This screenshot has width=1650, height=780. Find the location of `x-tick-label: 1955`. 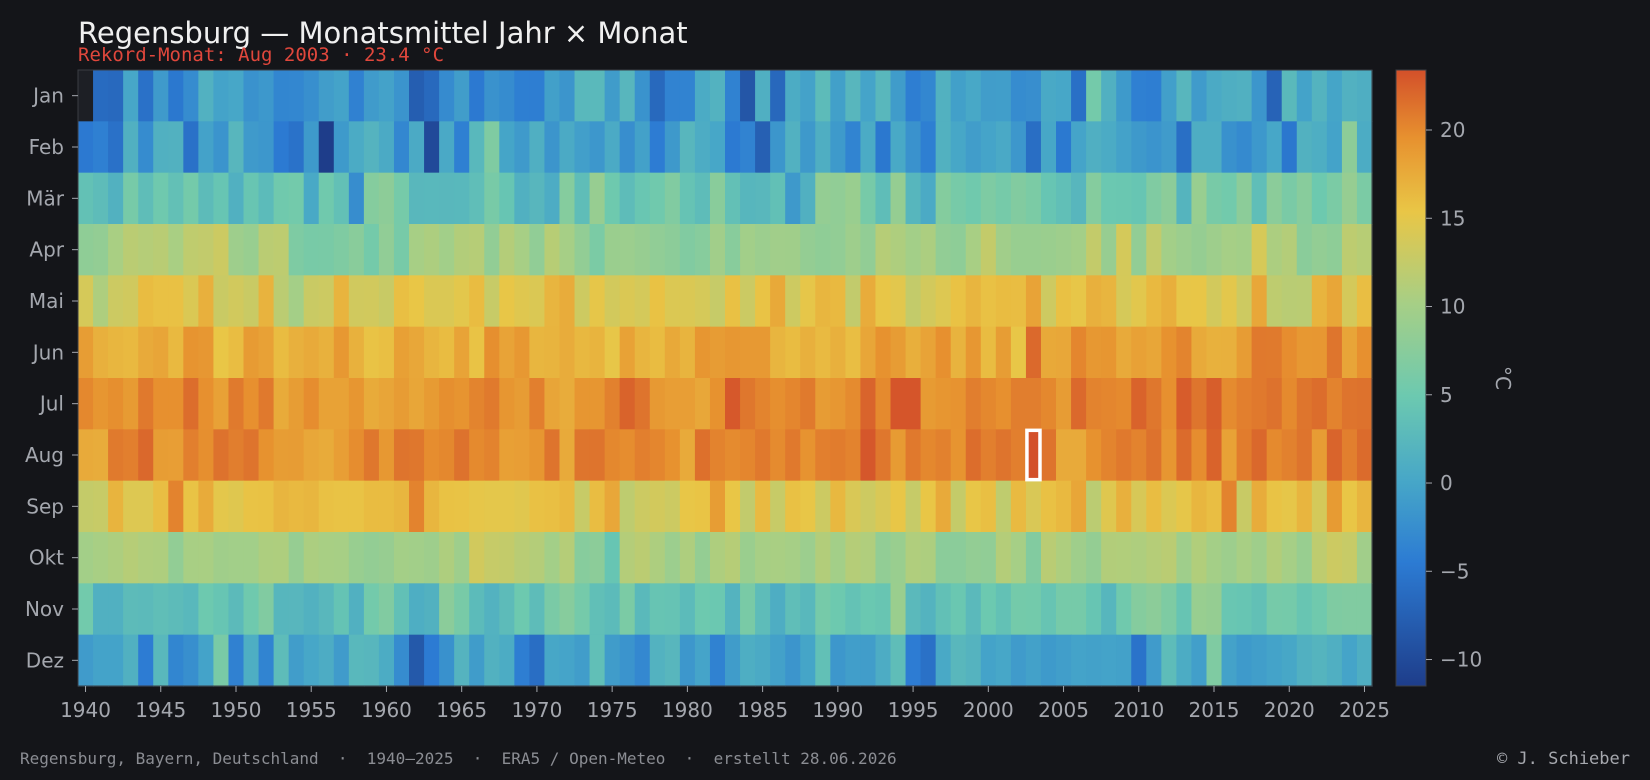

x-tick-label: 1955 is located at coordinates (311, 710).